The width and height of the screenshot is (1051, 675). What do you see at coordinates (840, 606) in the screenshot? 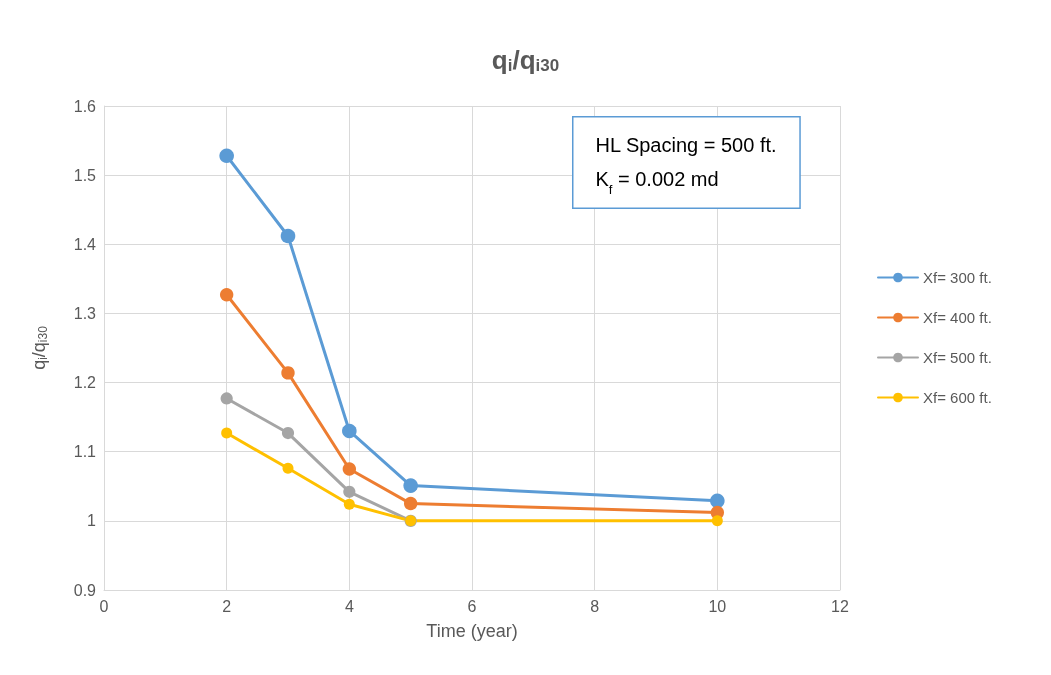
I see `x-tick-label: 12` at bounding box center [840, 606].